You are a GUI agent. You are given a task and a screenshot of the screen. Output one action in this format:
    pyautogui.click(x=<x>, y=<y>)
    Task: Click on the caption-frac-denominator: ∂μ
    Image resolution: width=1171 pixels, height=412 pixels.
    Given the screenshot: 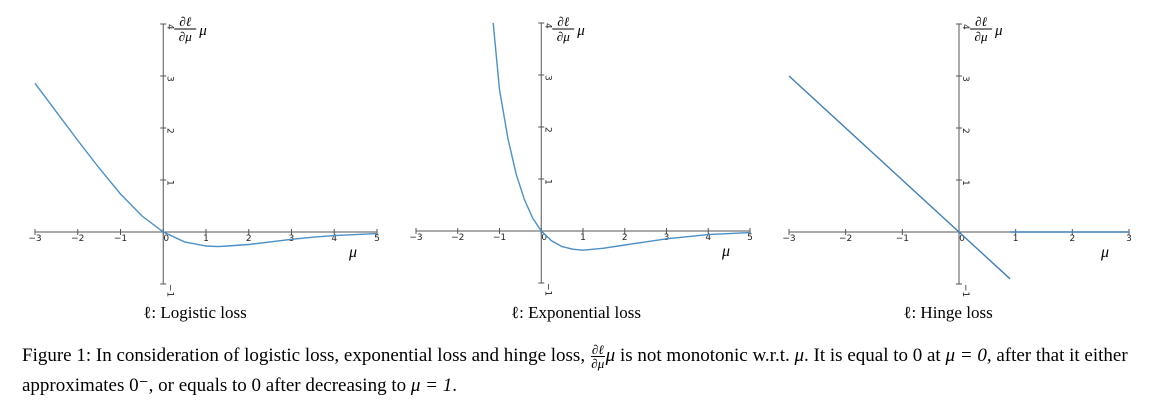 What is the action you would take?
    pyautogui.click(x=598, y=364)
    